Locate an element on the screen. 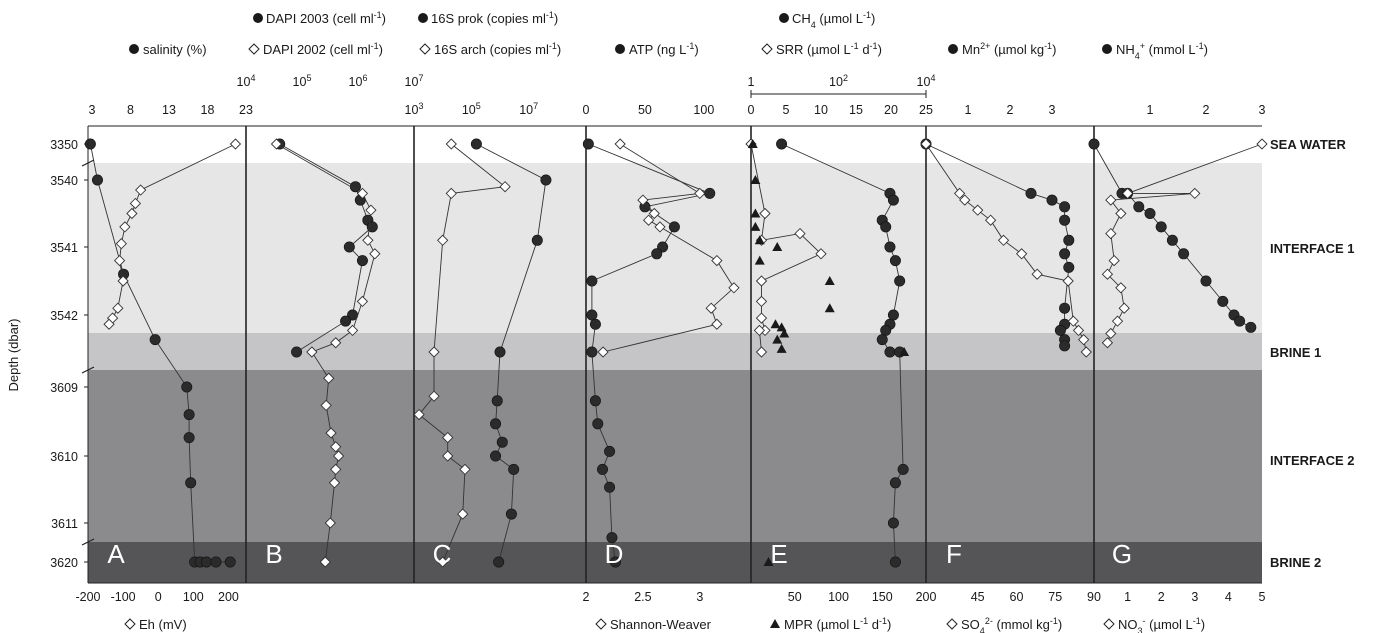  legend-label: SRR (µmol L-1 d-1) is located at coordinates (829, 49).